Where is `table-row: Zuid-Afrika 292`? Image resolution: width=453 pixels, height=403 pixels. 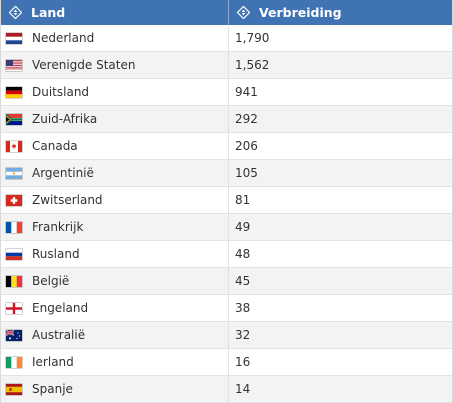 table-row: Zuid-Afrika 292 is located at coordinates (226, 119).